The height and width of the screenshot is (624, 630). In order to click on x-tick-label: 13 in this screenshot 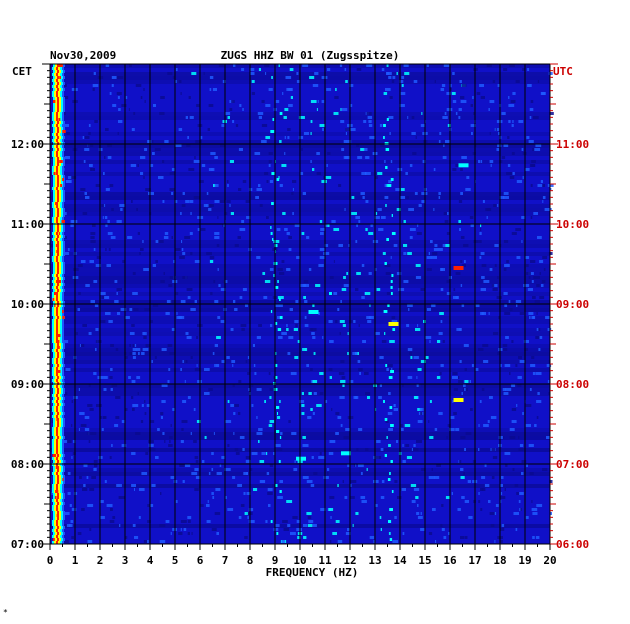, I will do `click(374, 560)`.